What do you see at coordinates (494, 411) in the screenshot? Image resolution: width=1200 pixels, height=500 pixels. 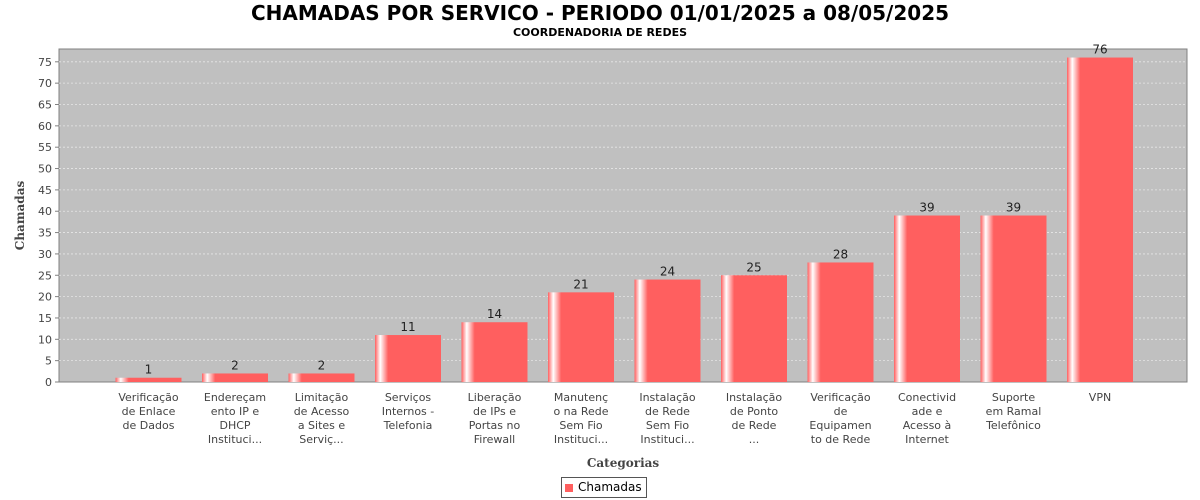 I see `x-tick-label: de IPs e` at bounding box center [494, 411].